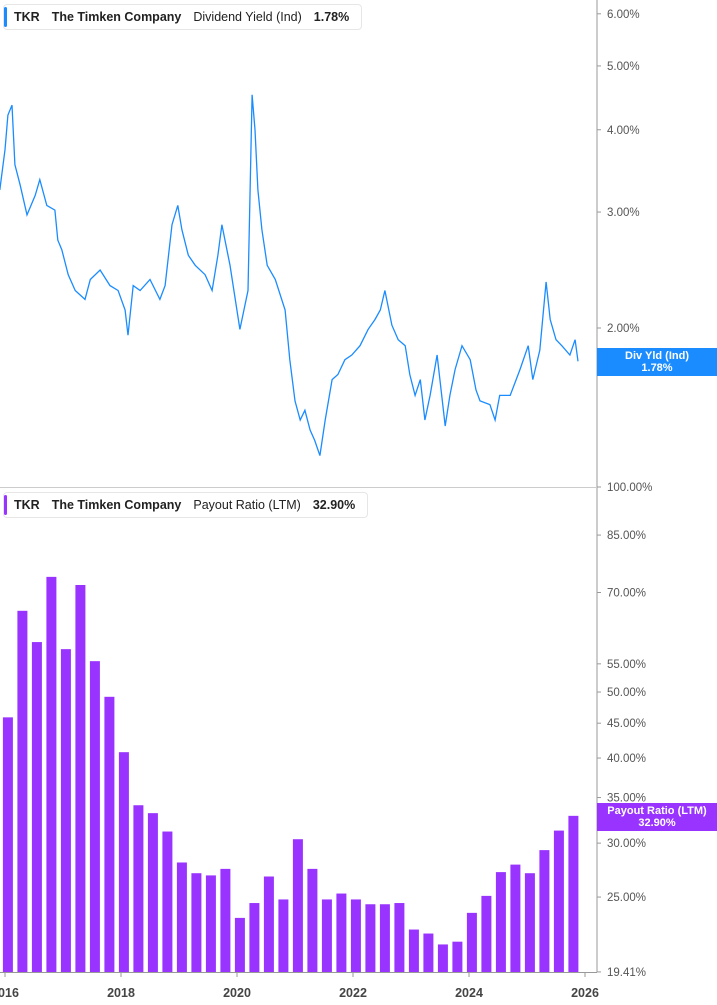 The height and width of the screenshot is (1005, 717). Describe the element at coordinates (247, 505) in the screenshot. I see `legend-metric: Payout Ratio (LTM)` at that location.